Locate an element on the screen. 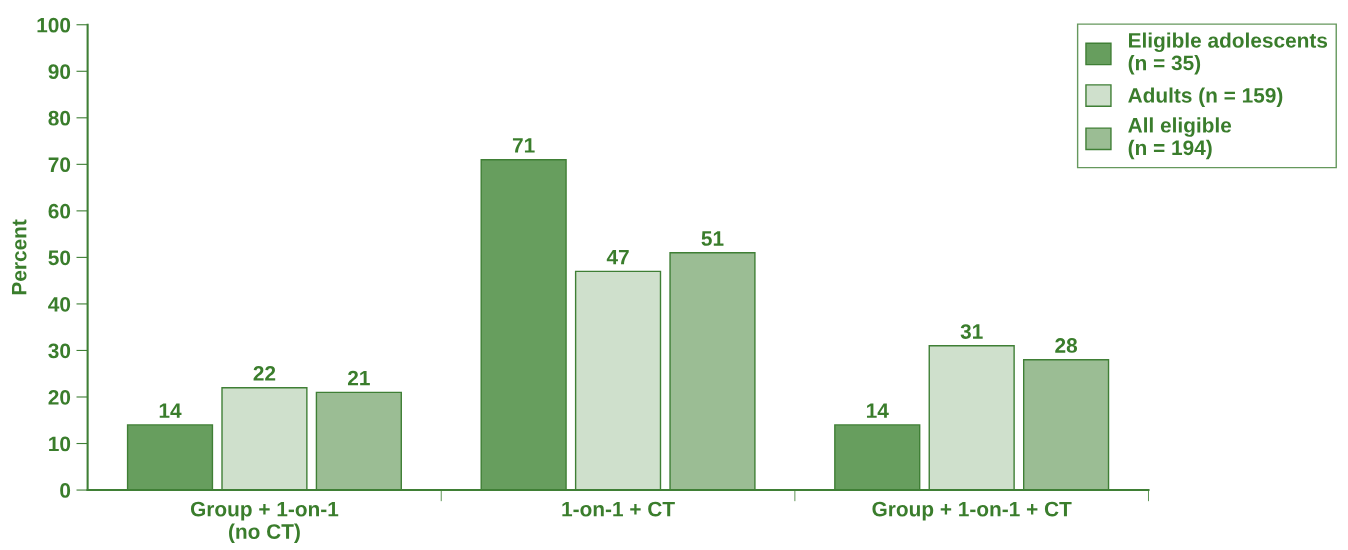 This screenshot has height=550, width=1348. y-tick-label: 40 is located at coordinates (59, 304).